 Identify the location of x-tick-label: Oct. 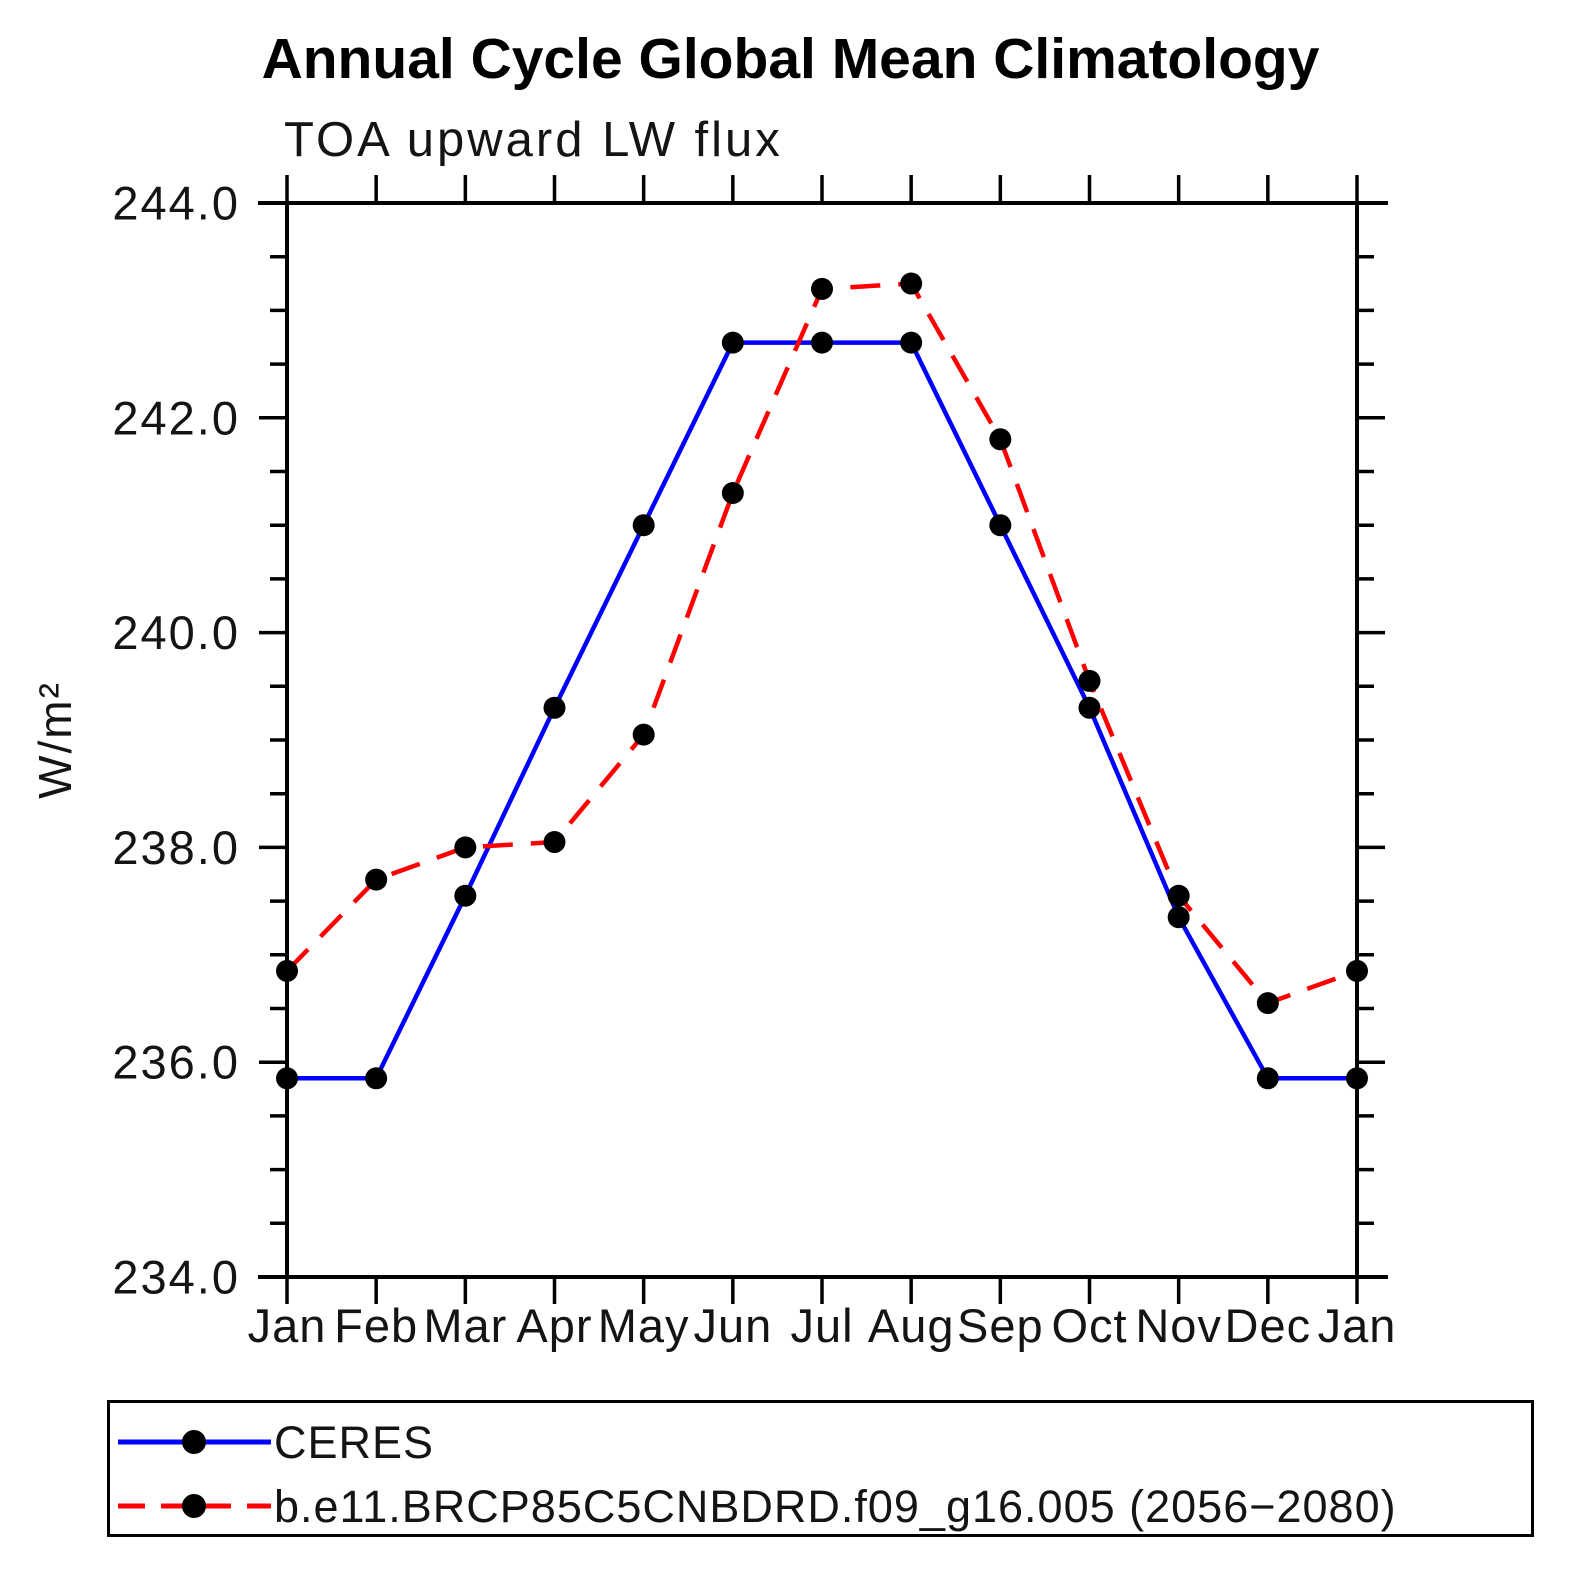
(1089, 1325).